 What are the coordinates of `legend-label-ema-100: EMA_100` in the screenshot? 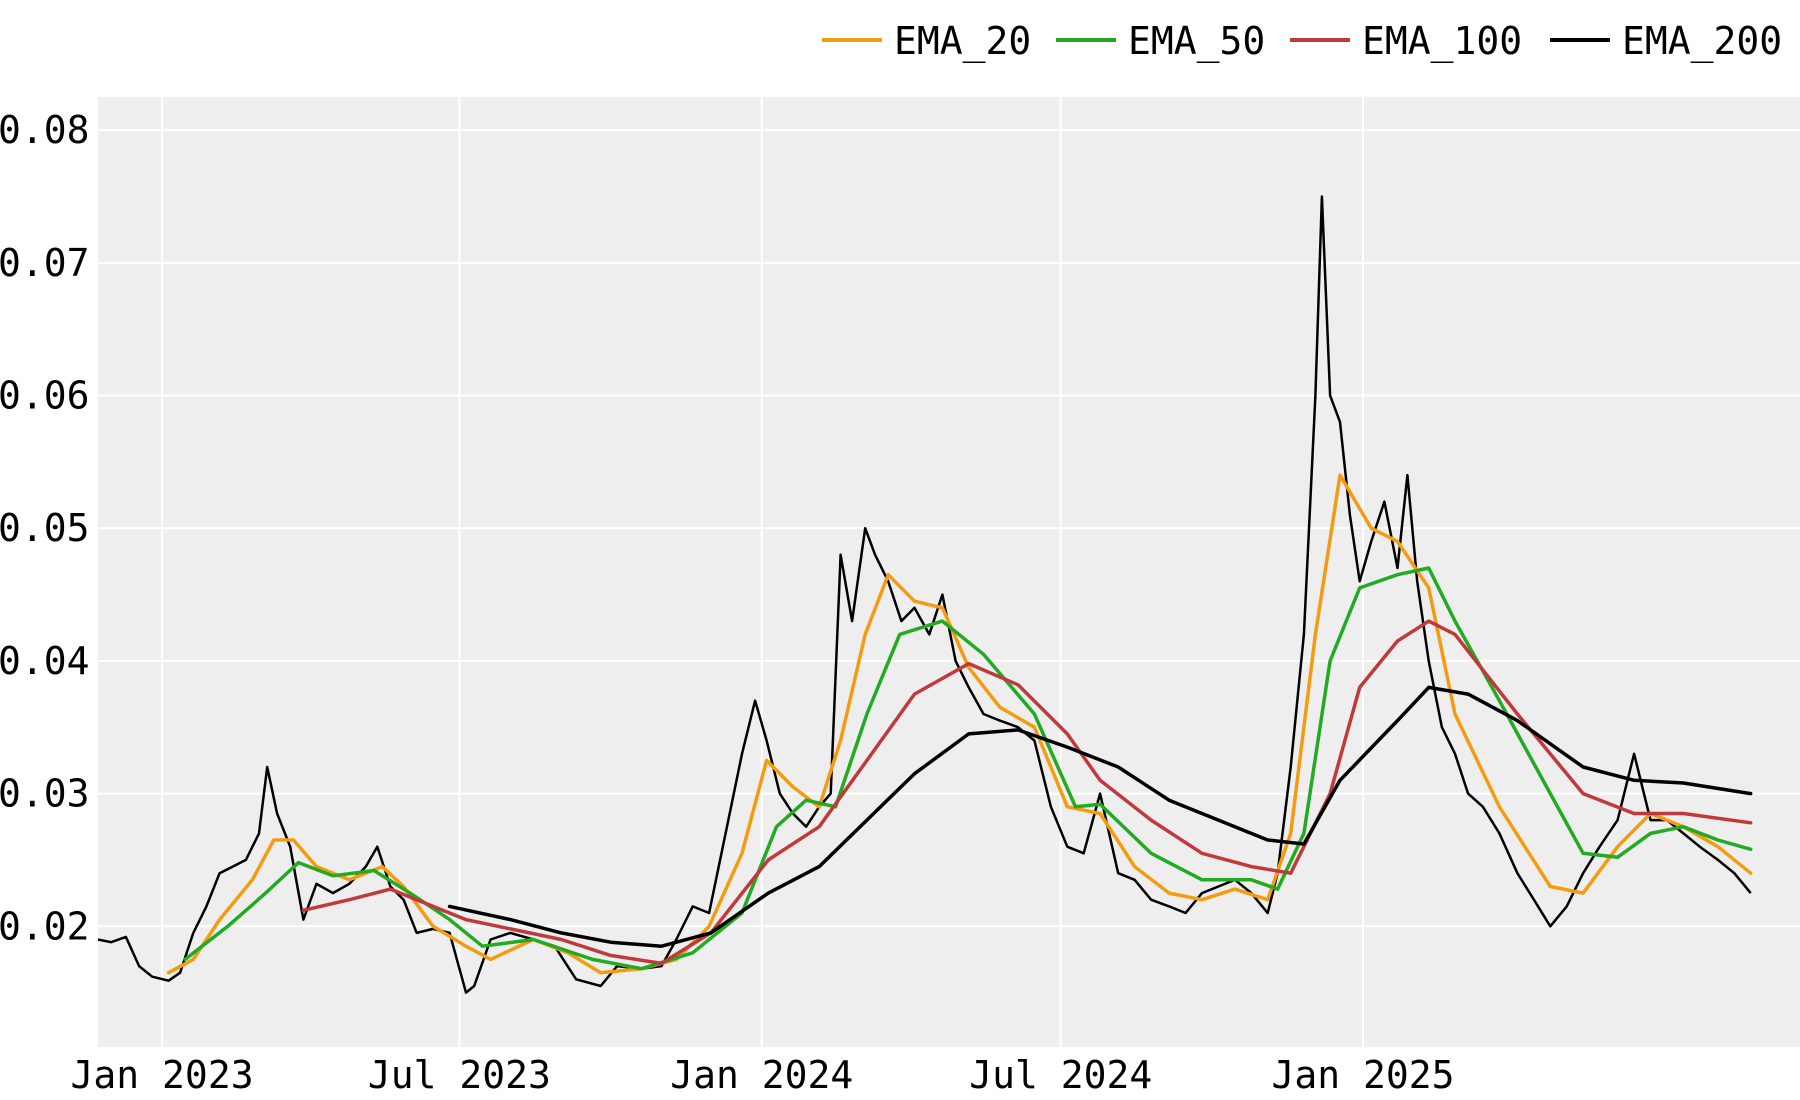 It's located at (1442, 41).